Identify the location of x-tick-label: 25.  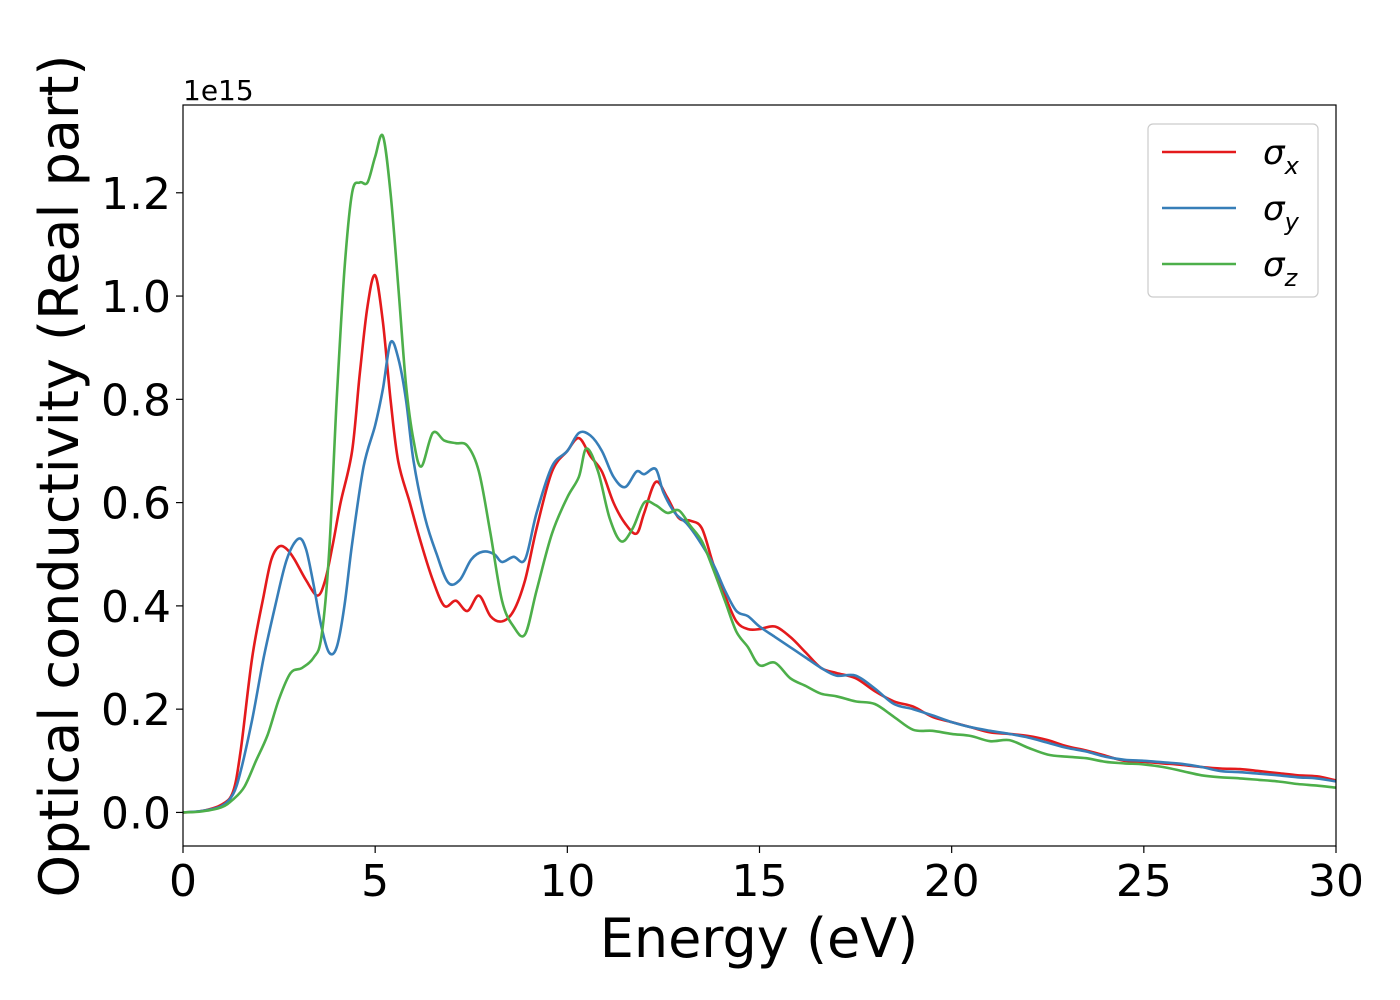
(1144, 881).